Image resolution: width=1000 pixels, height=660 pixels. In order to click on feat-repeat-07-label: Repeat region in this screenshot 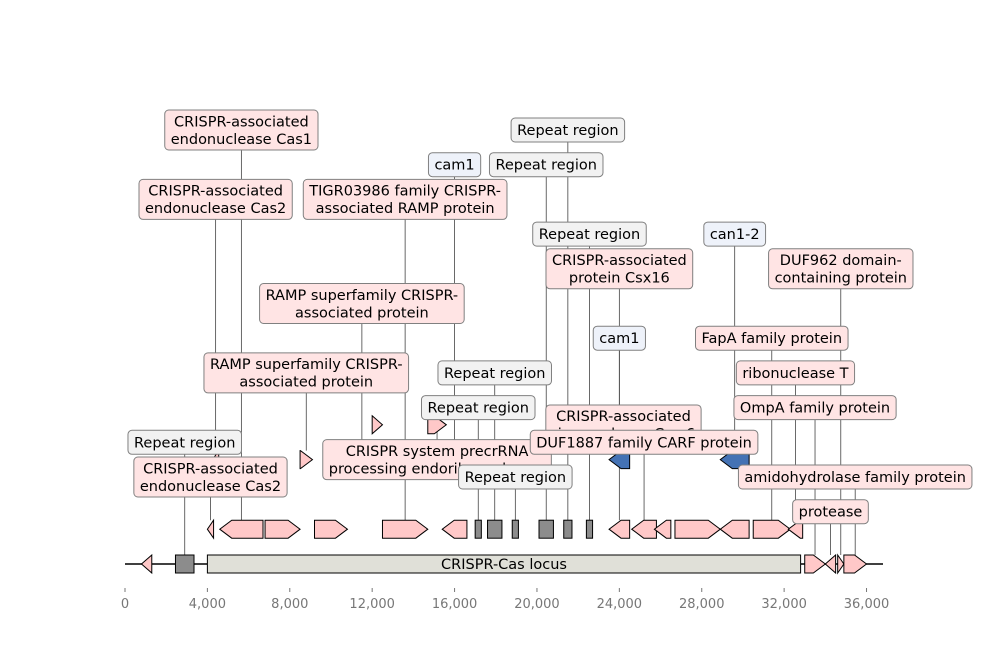, I will do `click(589, 234)`.